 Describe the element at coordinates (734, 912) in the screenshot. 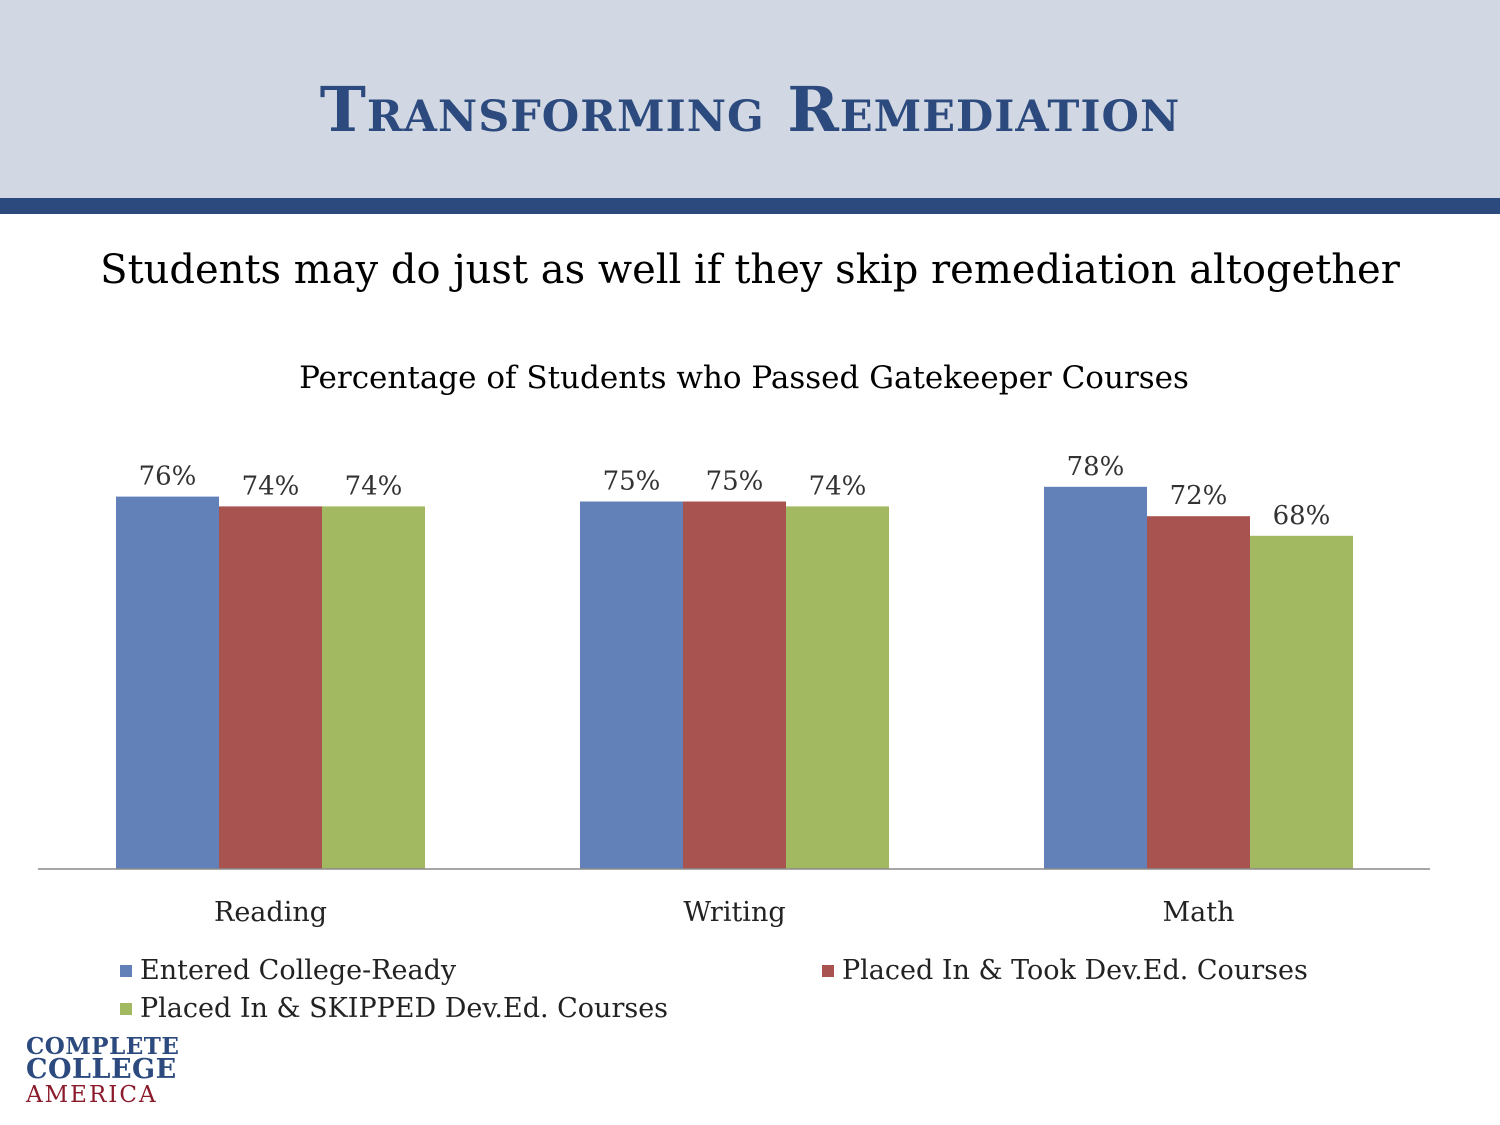

I see `x-tick-label: Writing` at that location.